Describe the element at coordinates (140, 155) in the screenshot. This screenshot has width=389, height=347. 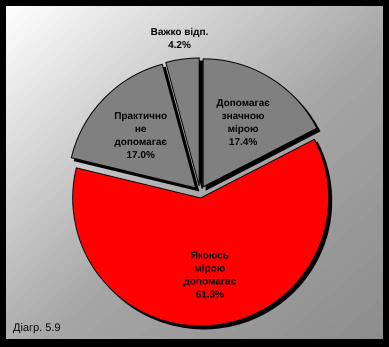
I see `data-label: 17.0%` at that location.